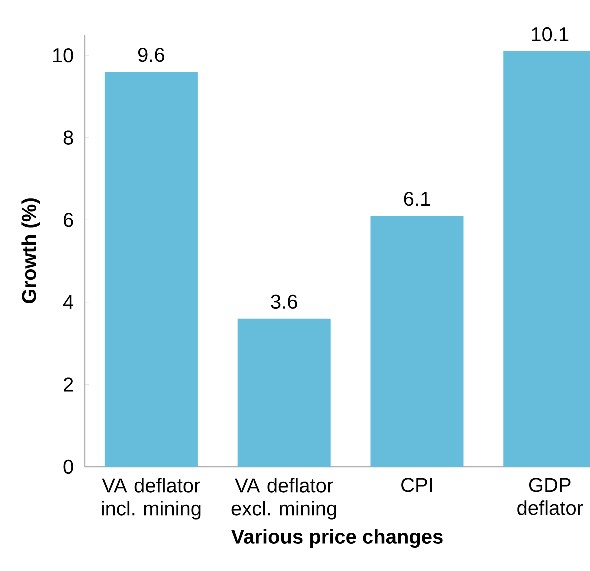  Describe the element at coordinates (550, 34) in the screenshot. I see `data-label: 10.1` at that location.